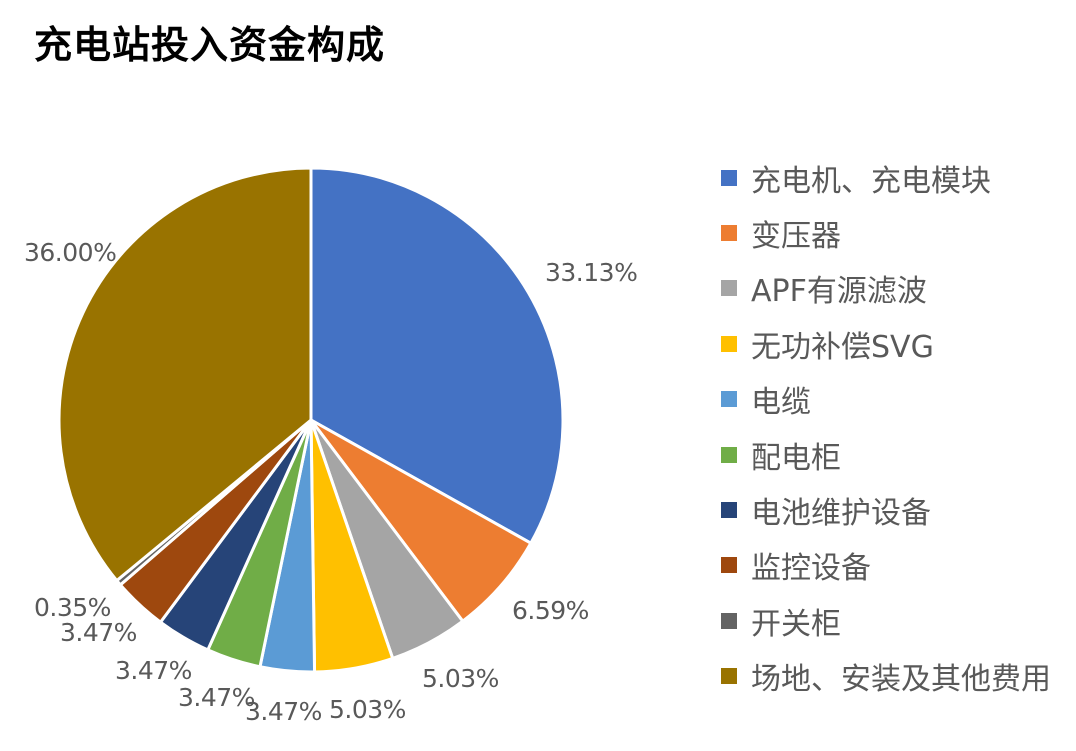  What do you see at coordinates (460, 678) in the screenshot?
I see `data-label-apf: 5.03%` at bounding box center [460, 678].